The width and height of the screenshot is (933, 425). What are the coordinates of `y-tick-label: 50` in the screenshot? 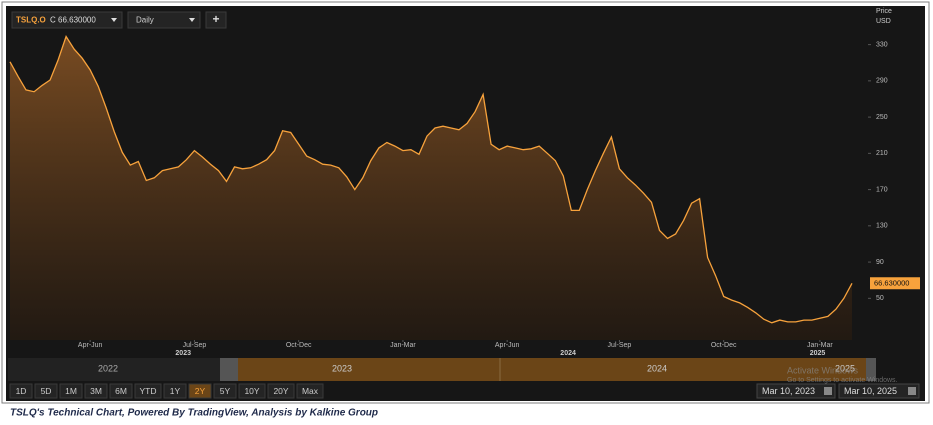 It's located at (880, 298).